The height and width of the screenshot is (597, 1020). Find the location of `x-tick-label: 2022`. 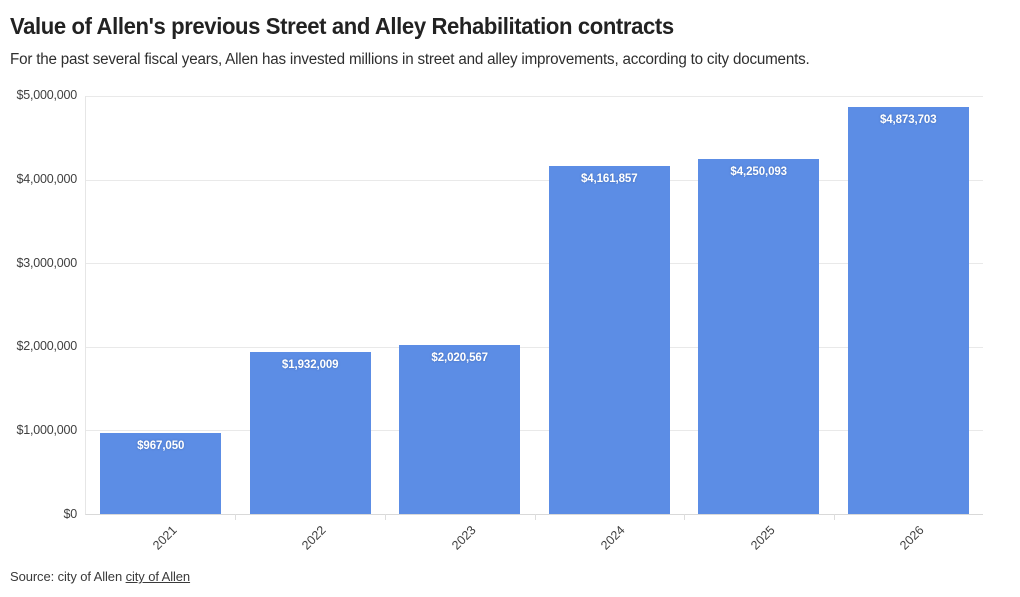

x-tick-label: 2022 is located at coordinates (314, 538).